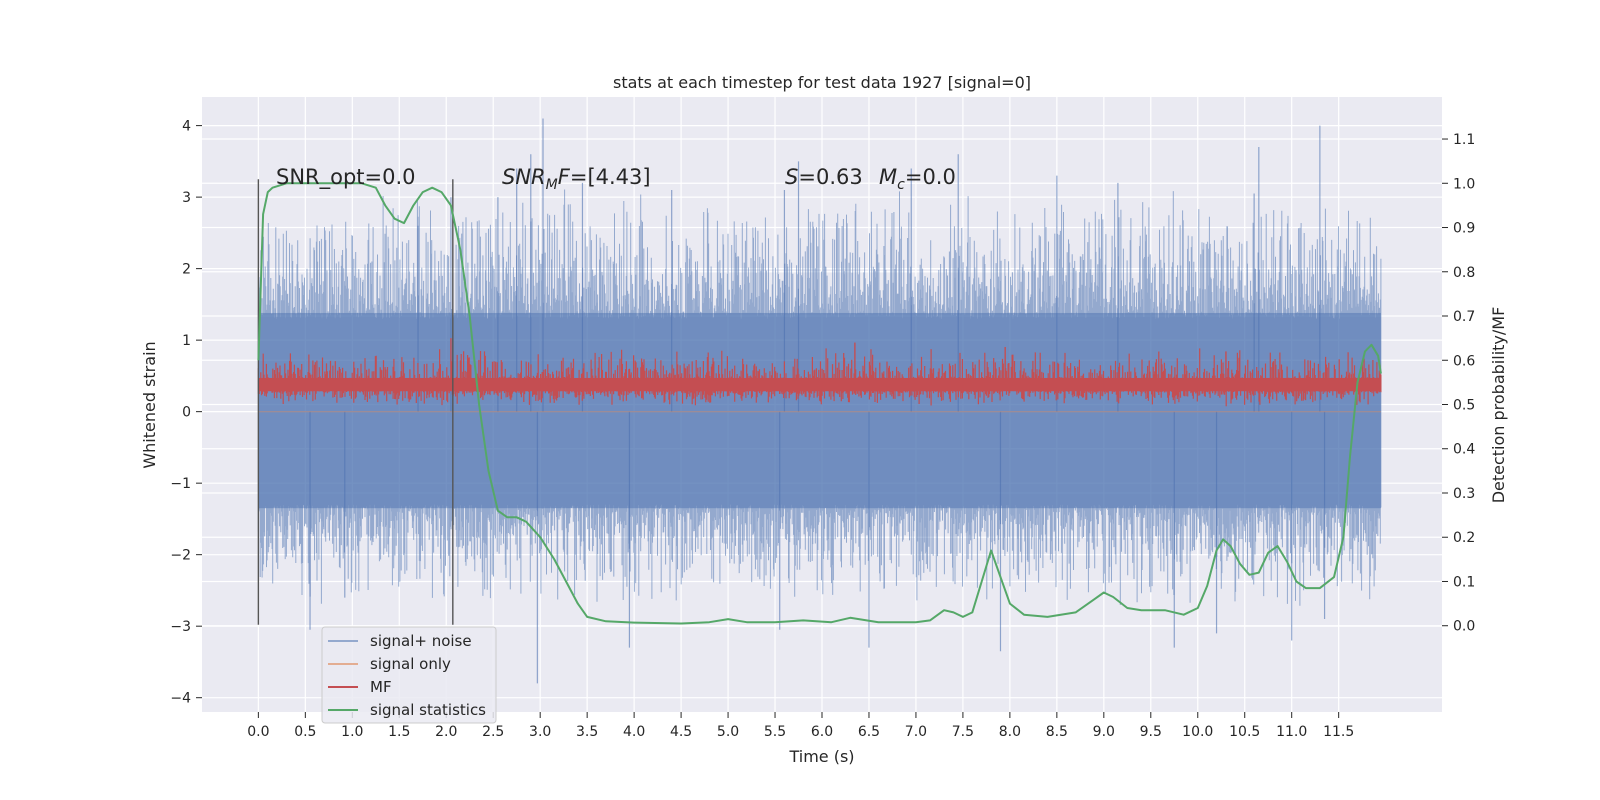 This screenshot has height=800, width=1600. What do you see at coordinates (1151, 732) in the screenshot?
I see `x-tick-label: 9.5` at bounding box center [1151, 732].